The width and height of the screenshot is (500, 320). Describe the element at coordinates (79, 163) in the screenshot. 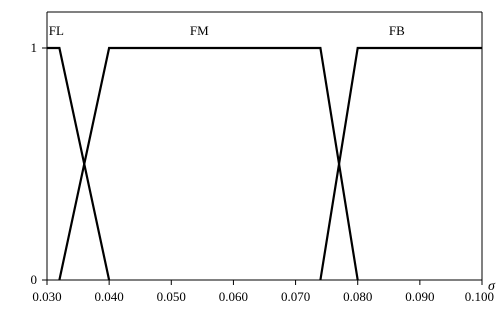

I see `series-fl-line` at that location.